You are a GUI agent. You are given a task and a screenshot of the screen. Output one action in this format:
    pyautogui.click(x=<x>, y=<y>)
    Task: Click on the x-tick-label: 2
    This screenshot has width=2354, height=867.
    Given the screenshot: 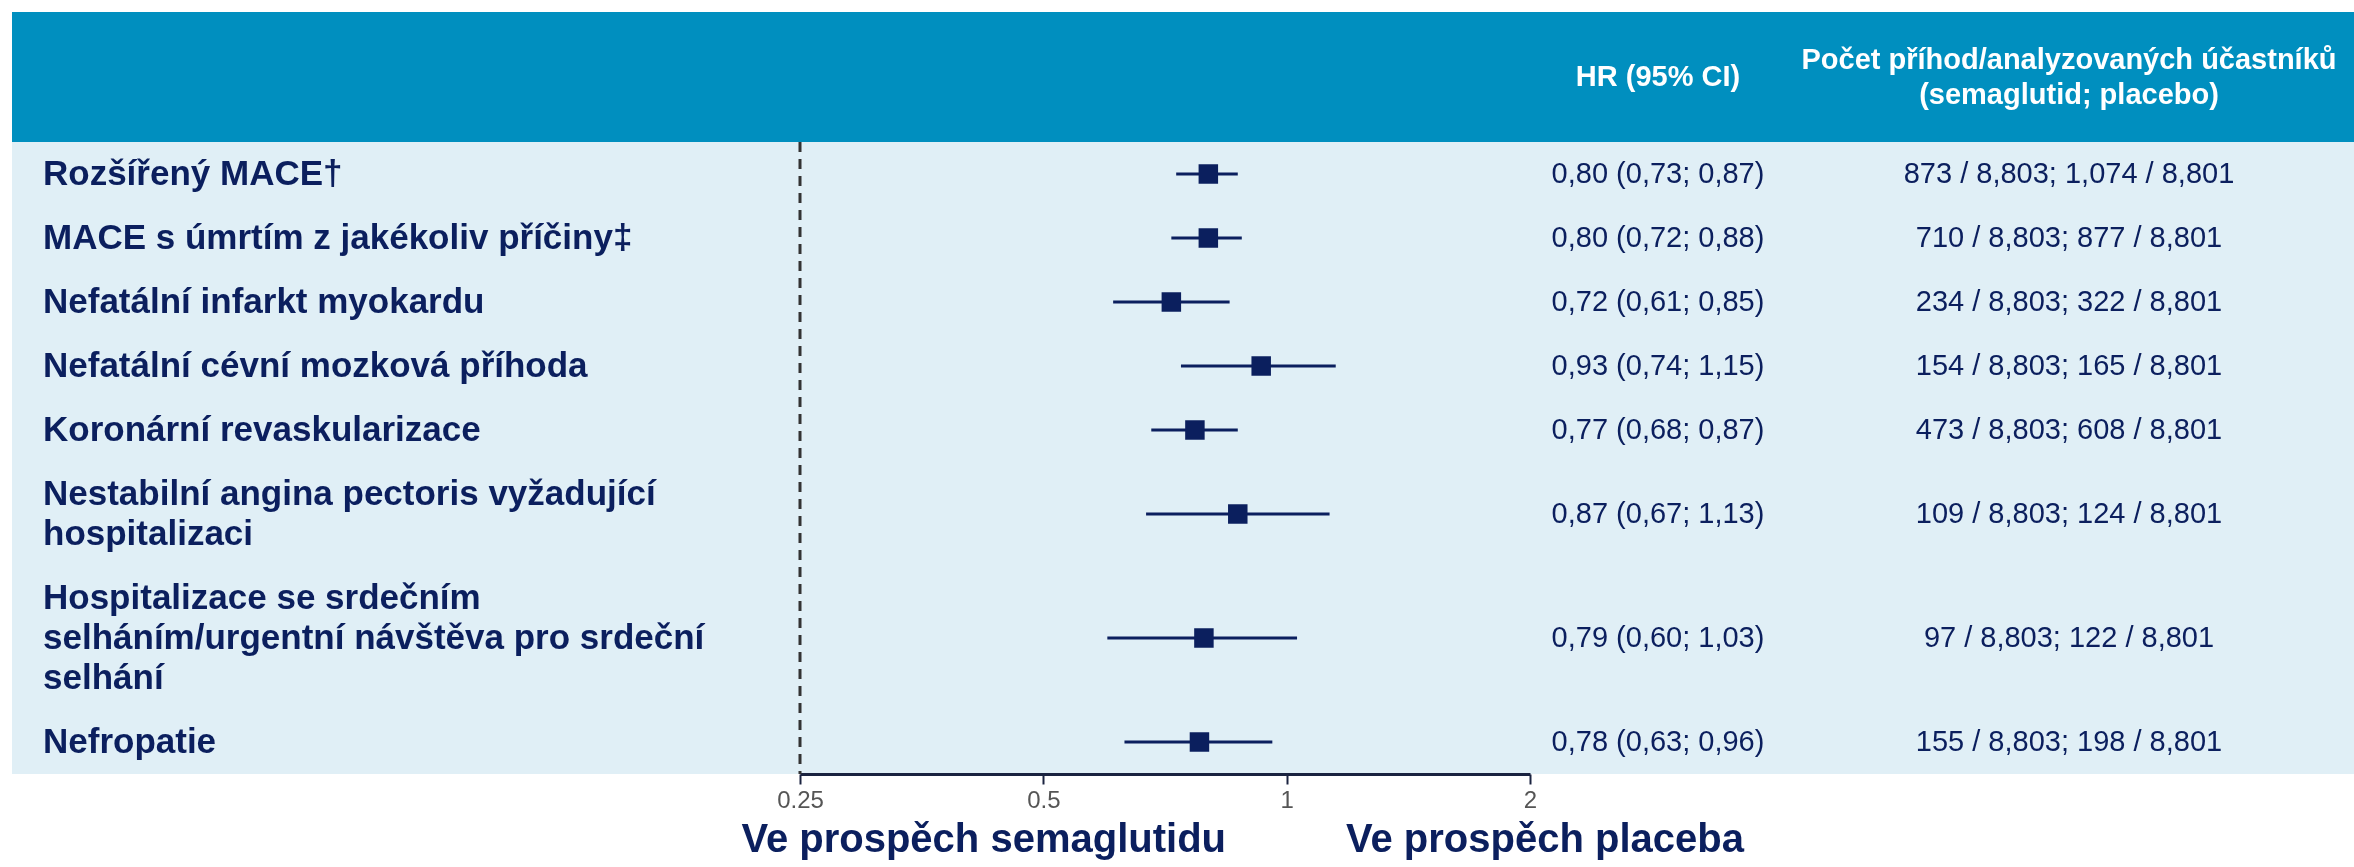 What is the action you would take?
    pyautogui.click(x=1530, y=799)
    